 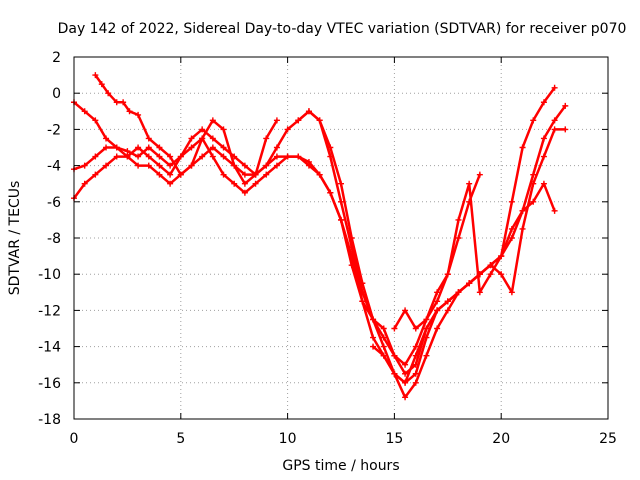 I want to click on y-tick-label: -12, so click(x=49, y=311).